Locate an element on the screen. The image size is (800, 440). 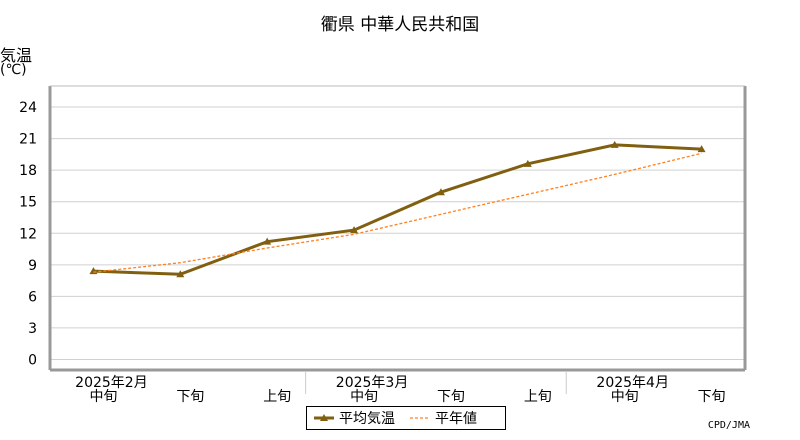
y-tick-label-18: 18 is located at coordinates (28, 171).